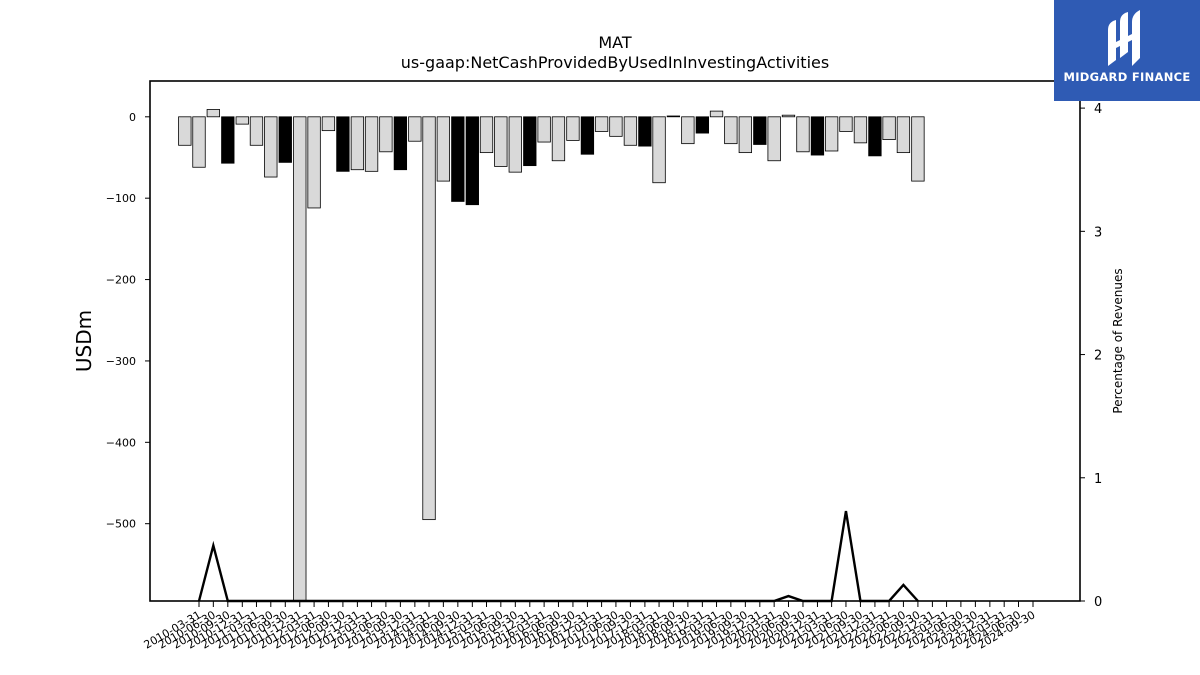  I want to click on y-right-tick-label: 2, so click(1098, 356).